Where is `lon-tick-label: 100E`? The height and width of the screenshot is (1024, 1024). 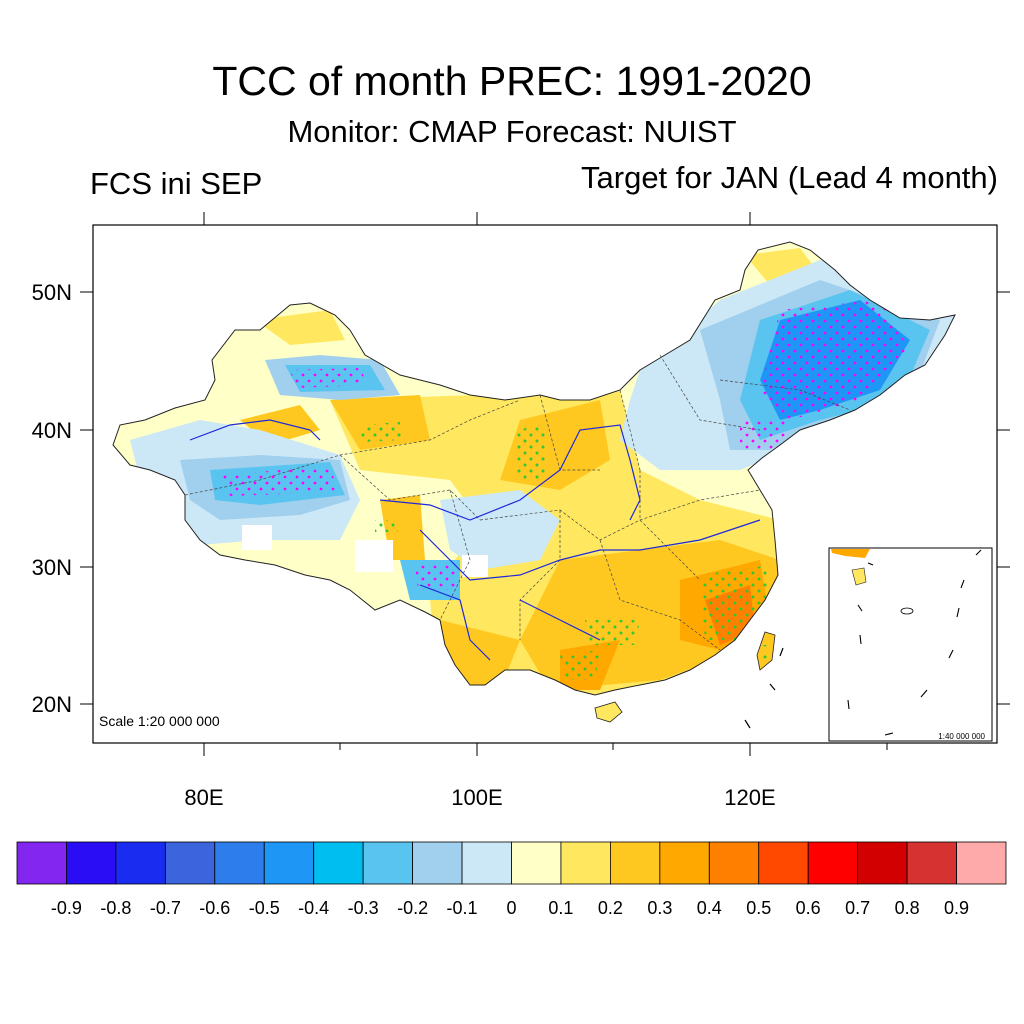
lon-tick-label: 100E is located at coordinates (476, 797).